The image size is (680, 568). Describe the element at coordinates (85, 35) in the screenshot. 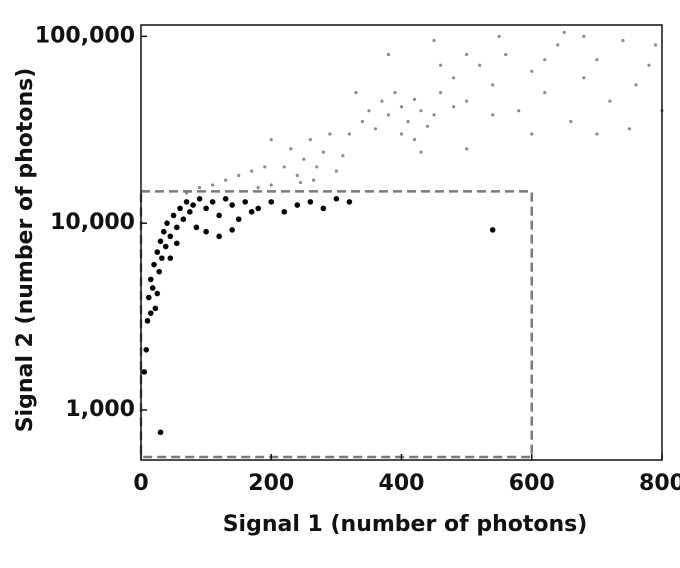

I see `y-tick-label: 100,000` at that location.